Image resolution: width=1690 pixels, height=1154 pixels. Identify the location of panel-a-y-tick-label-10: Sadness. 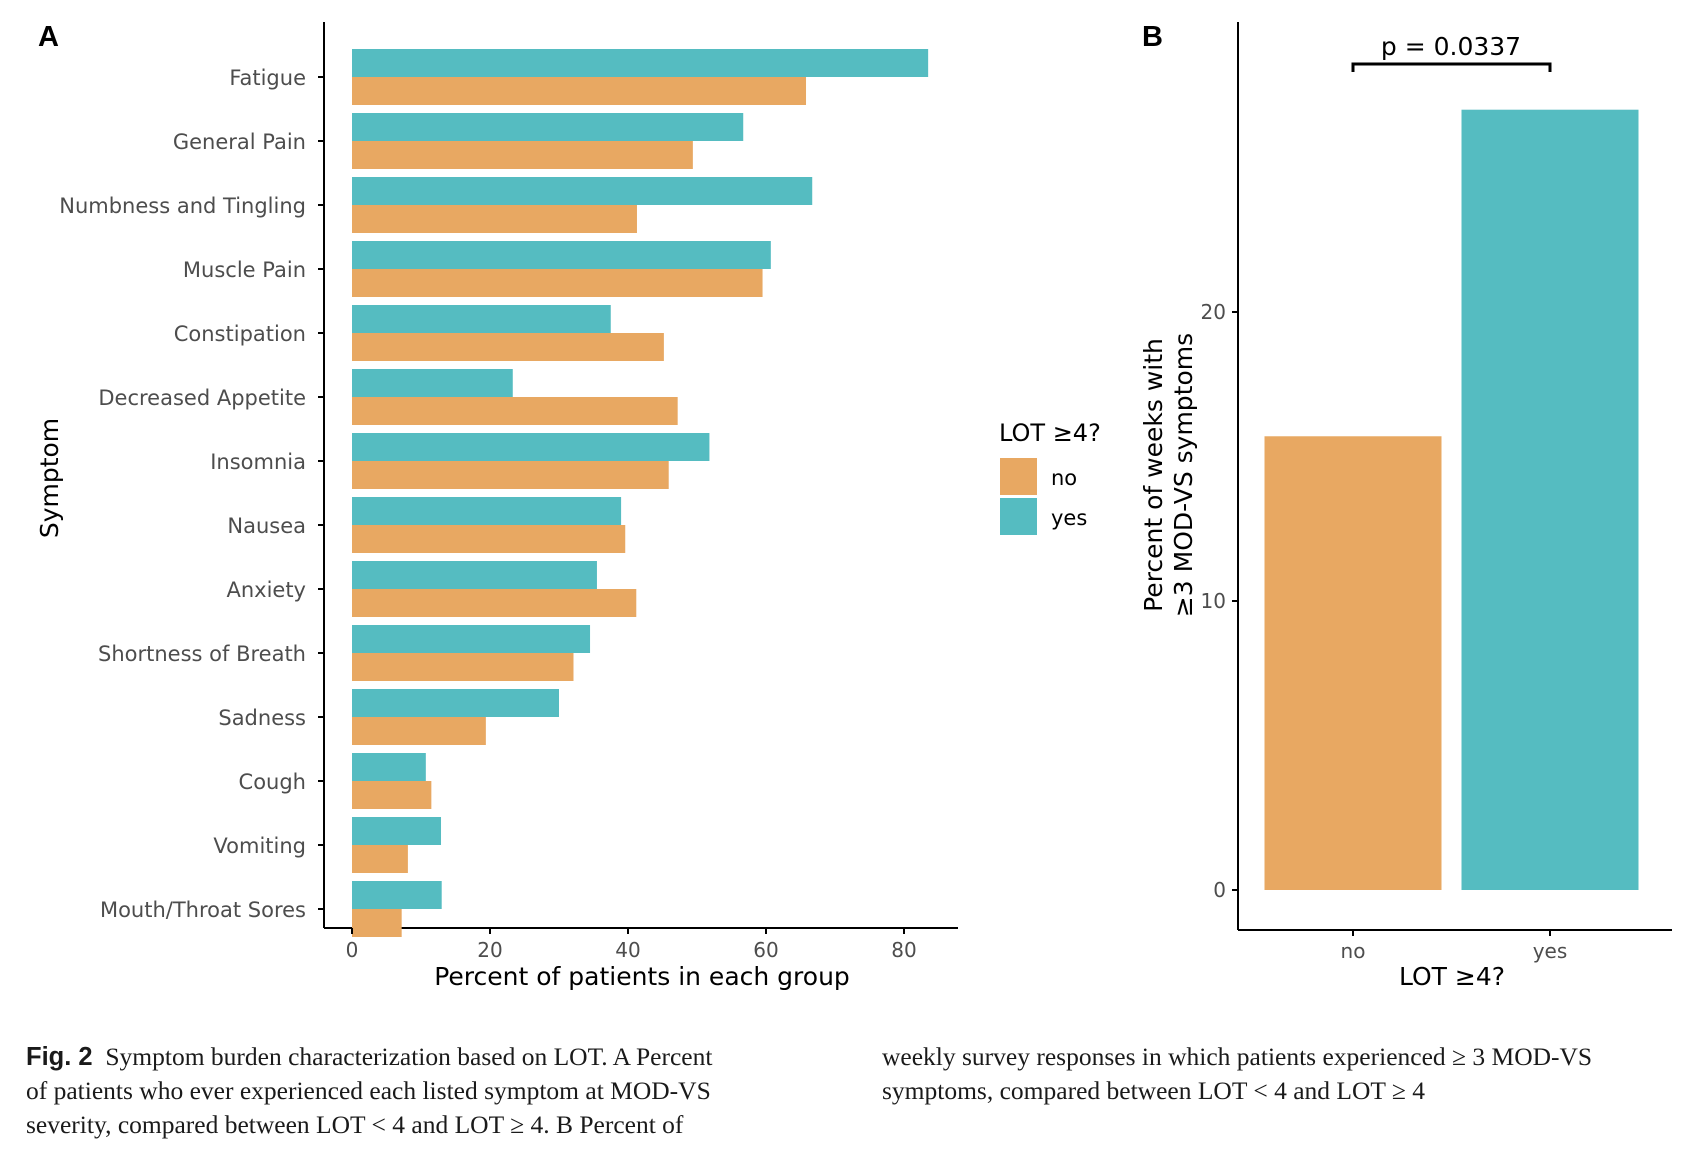
(262, 718).